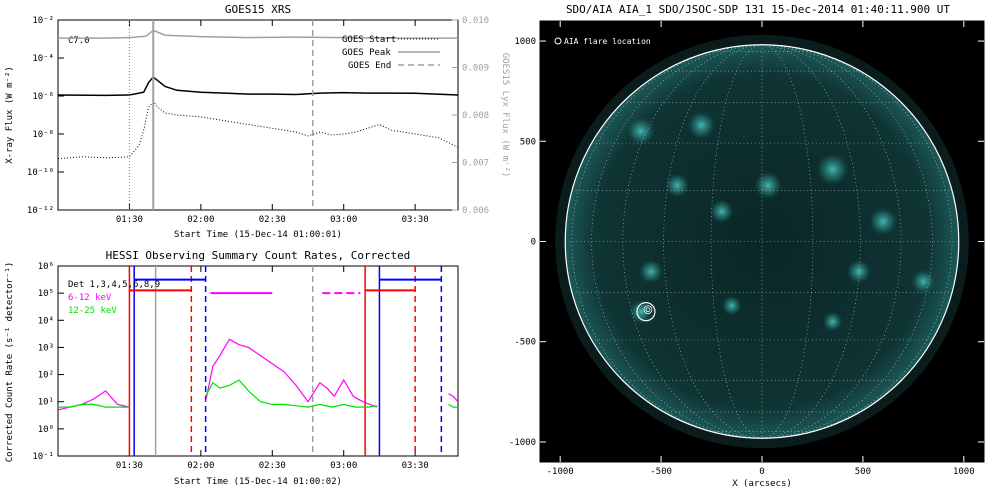 The width and height of the screenshot is (1000, 504). What do you see at coordinates (343, 466) in the screenshot?
I see `hessi-xtick-label: 03:00` at bounding box center [343, 466].